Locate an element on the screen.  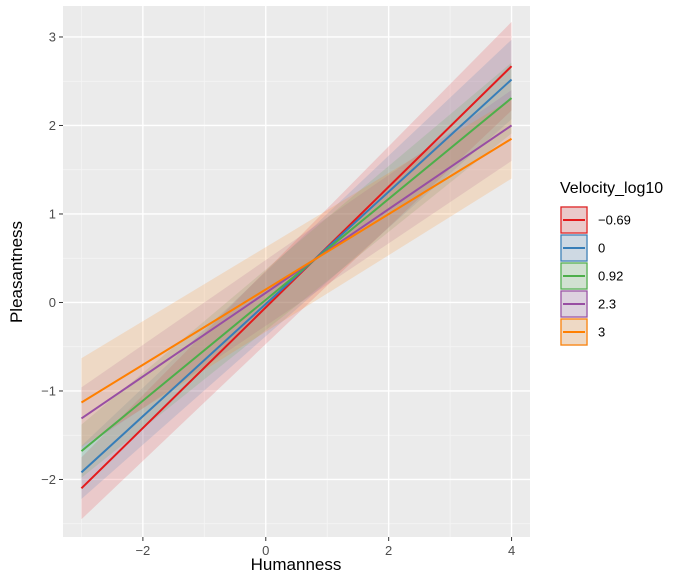
y-tick-label: −2 is located at coordinates (48, 479).